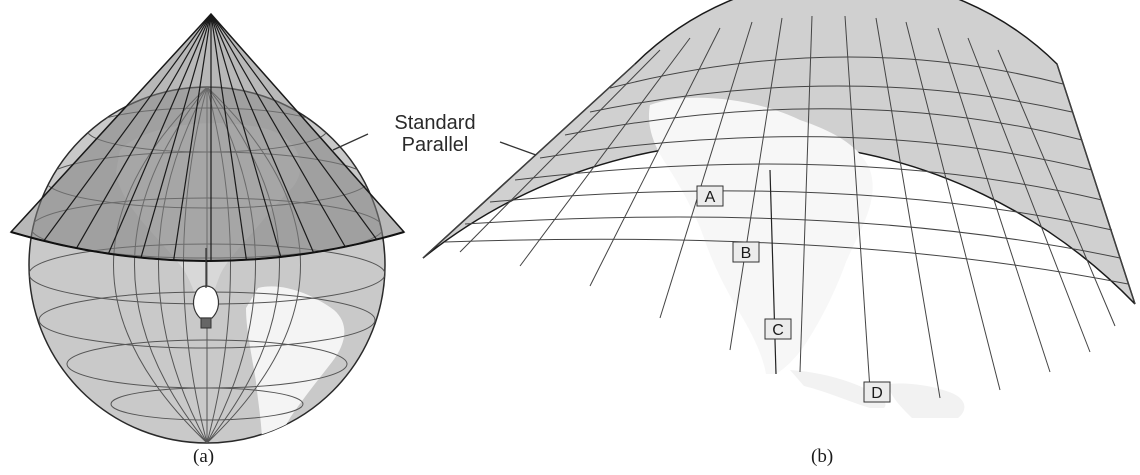 The image size is (1140, 475). What do you see at coordinates (773, 272) in the screenshot?
I see `map-central-meridian` at bounding box center [773, 272].